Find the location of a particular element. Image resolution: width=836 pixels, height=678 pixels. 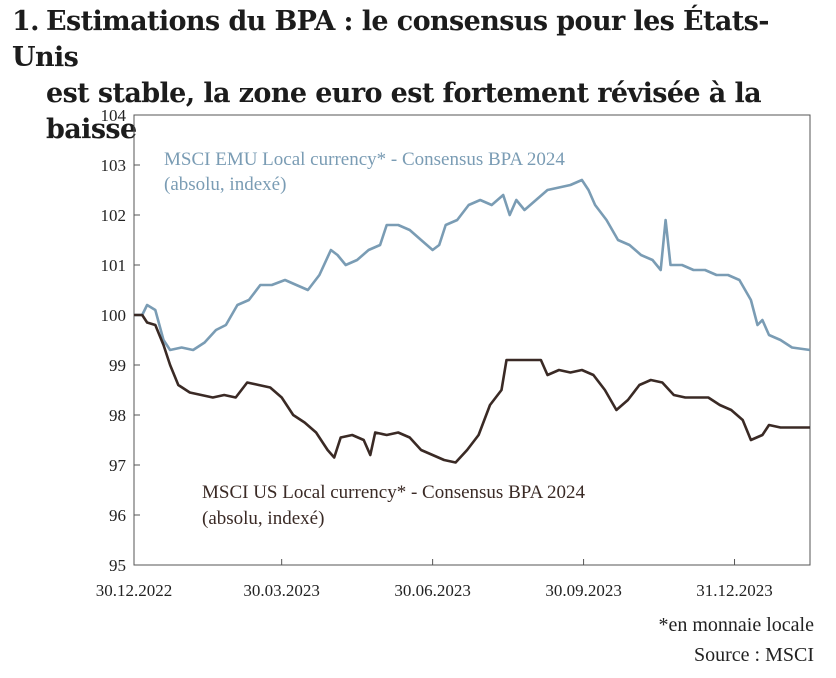

y-tick-label: 96 is located at coordinates (117, 515).